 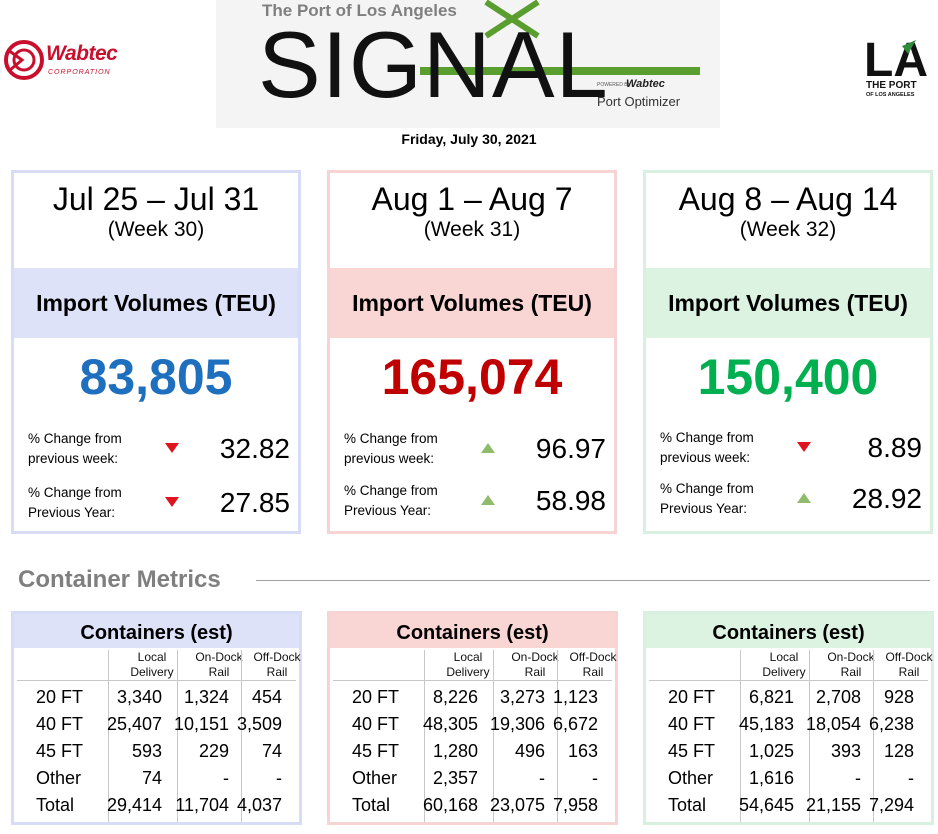 I want to click on table-row: Other 2,357 - -, so click(x=472, y=778).